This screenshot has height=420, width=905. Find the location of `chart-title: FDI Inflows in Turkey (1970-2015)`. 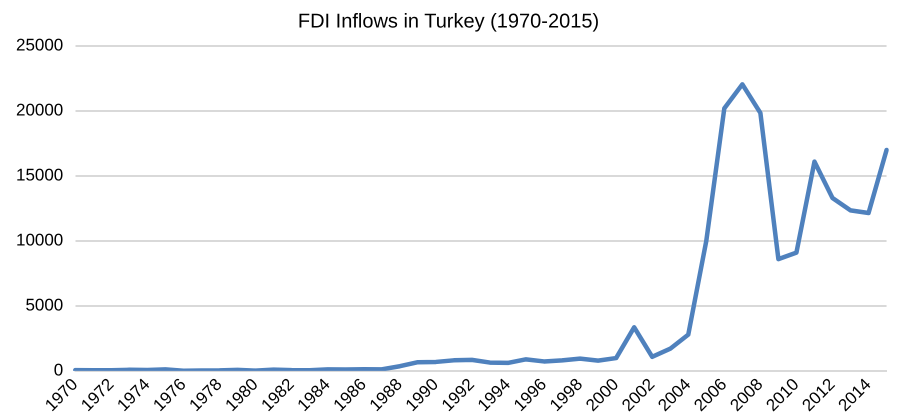

chart-title: FDI Inflows in Turkey (1970-2015) is located at coordinates (449, 21).